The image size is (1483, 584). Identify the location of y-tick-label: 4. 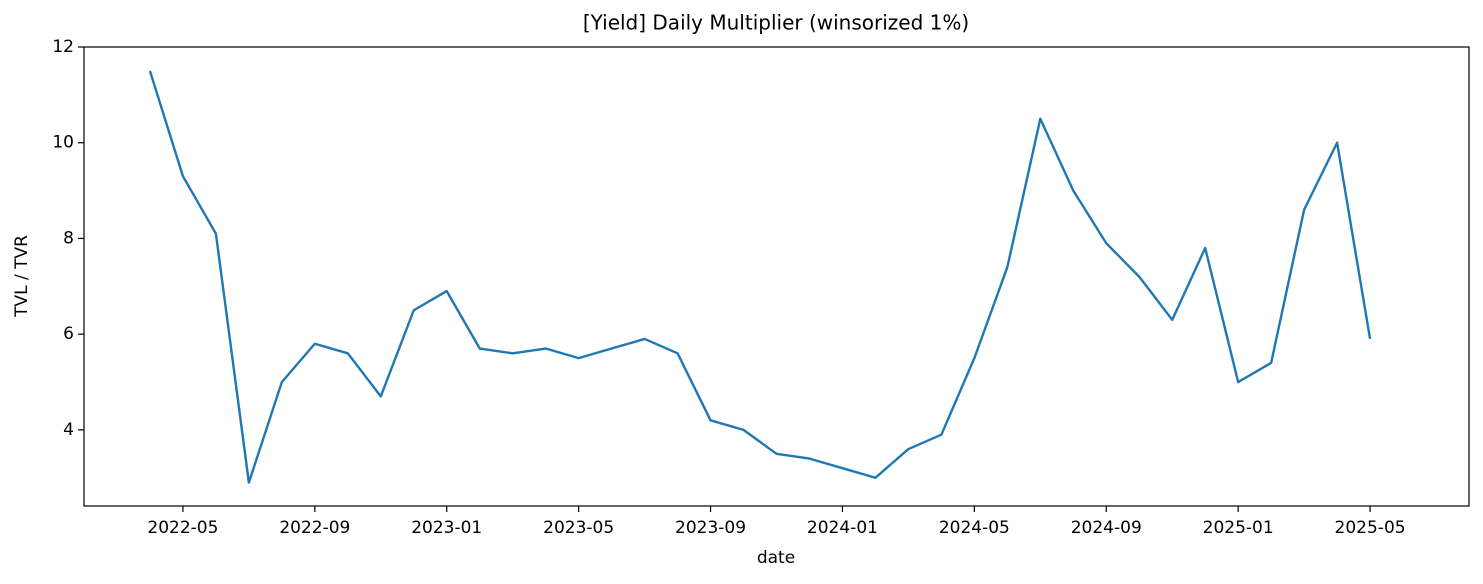
(68, 430).